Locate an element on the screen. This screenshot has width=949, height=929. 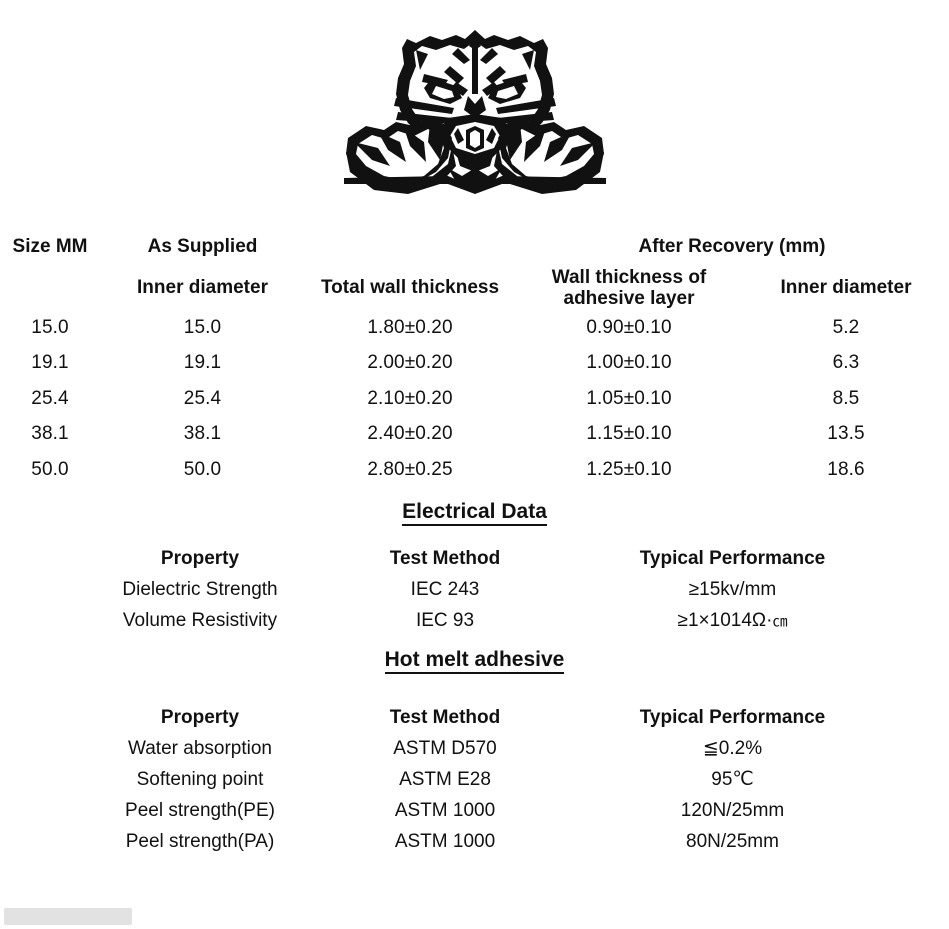
electrical-table-header: Property Test Method Typical Performance is located at coordinates (474, 558).